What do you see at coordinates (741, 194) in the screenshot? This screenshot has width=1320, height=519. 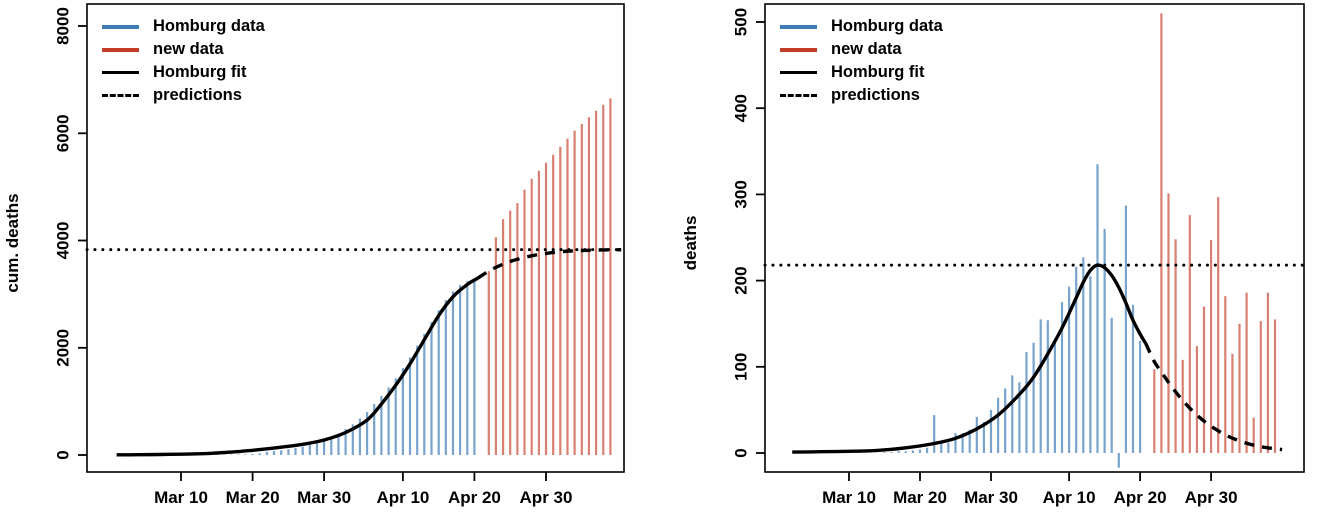 I see `y-tick-label: 300` at bounding box center [741, 194].